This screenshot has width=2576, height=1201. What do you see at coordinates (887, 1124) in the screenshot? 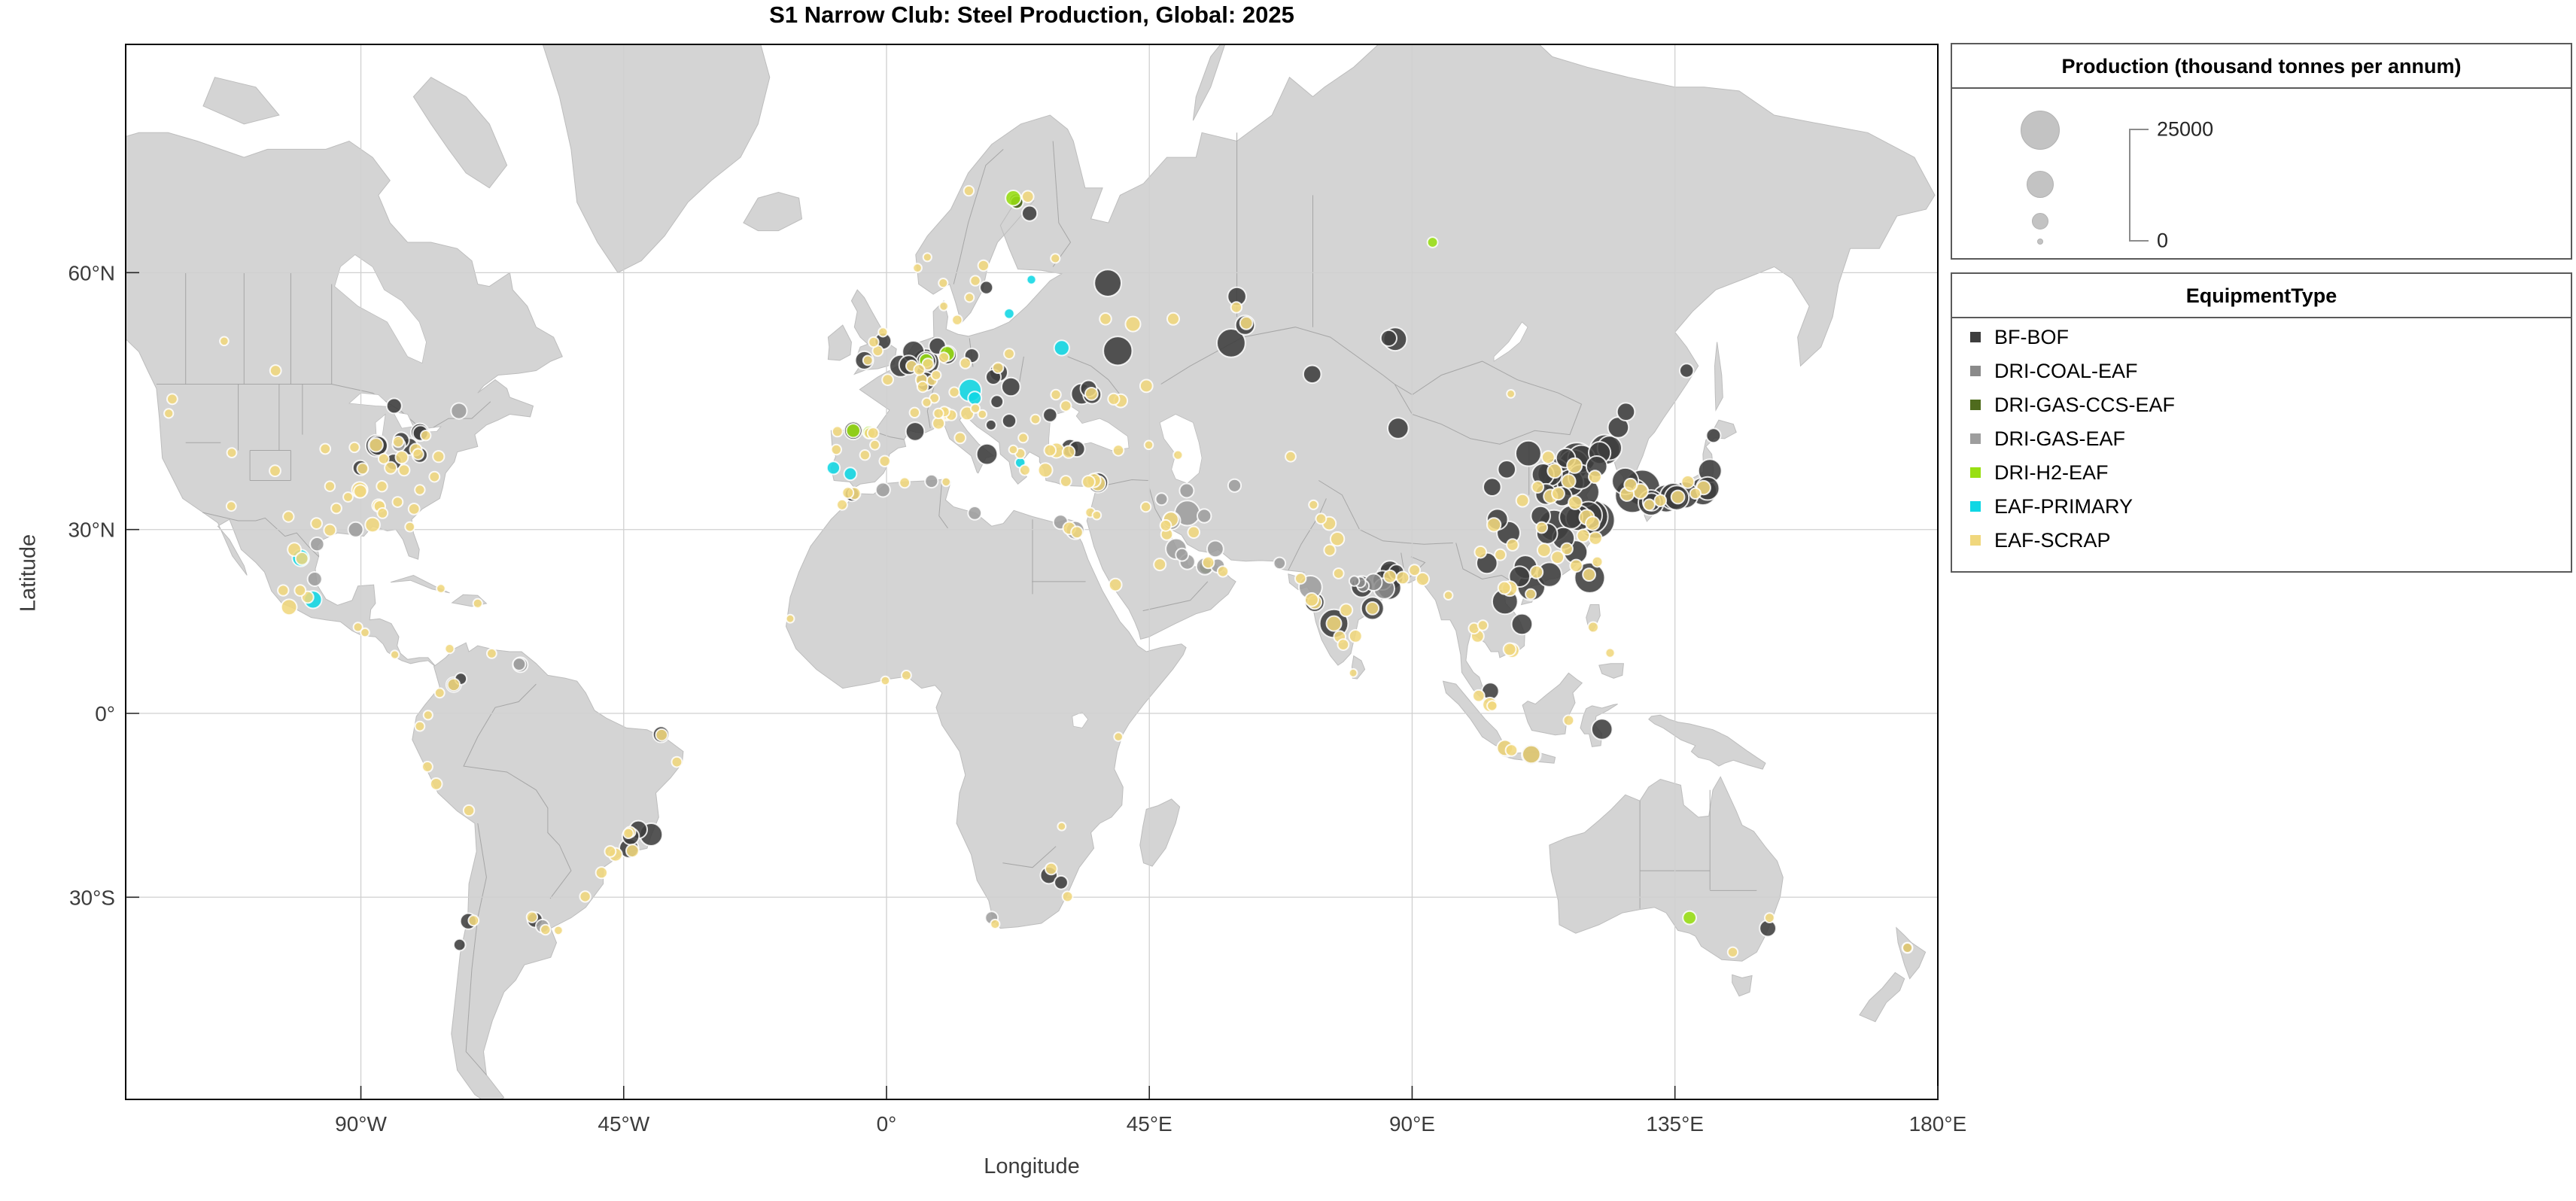
I see `x-tick-label: 0°` at bounding box center [887, 1124].